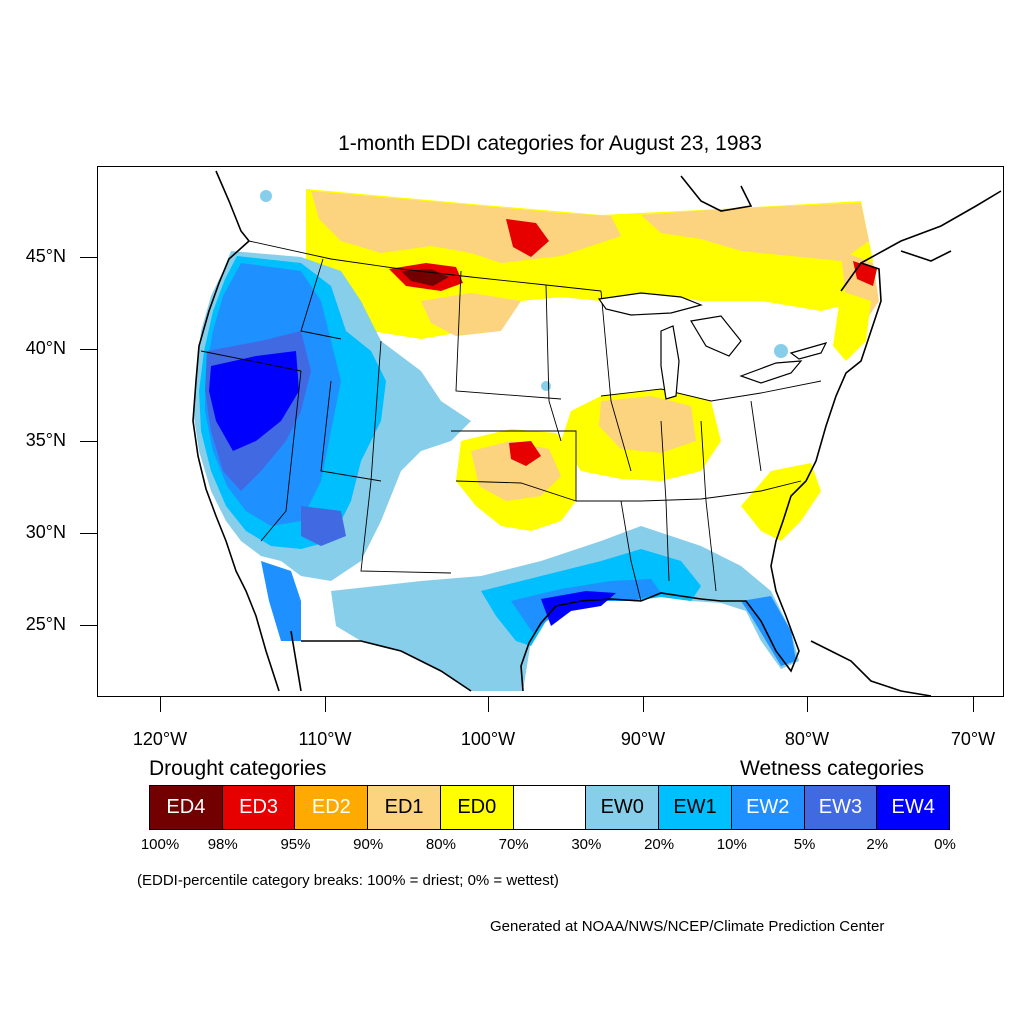  I want to click on legend-break-label: 2%, so click(877, 844).